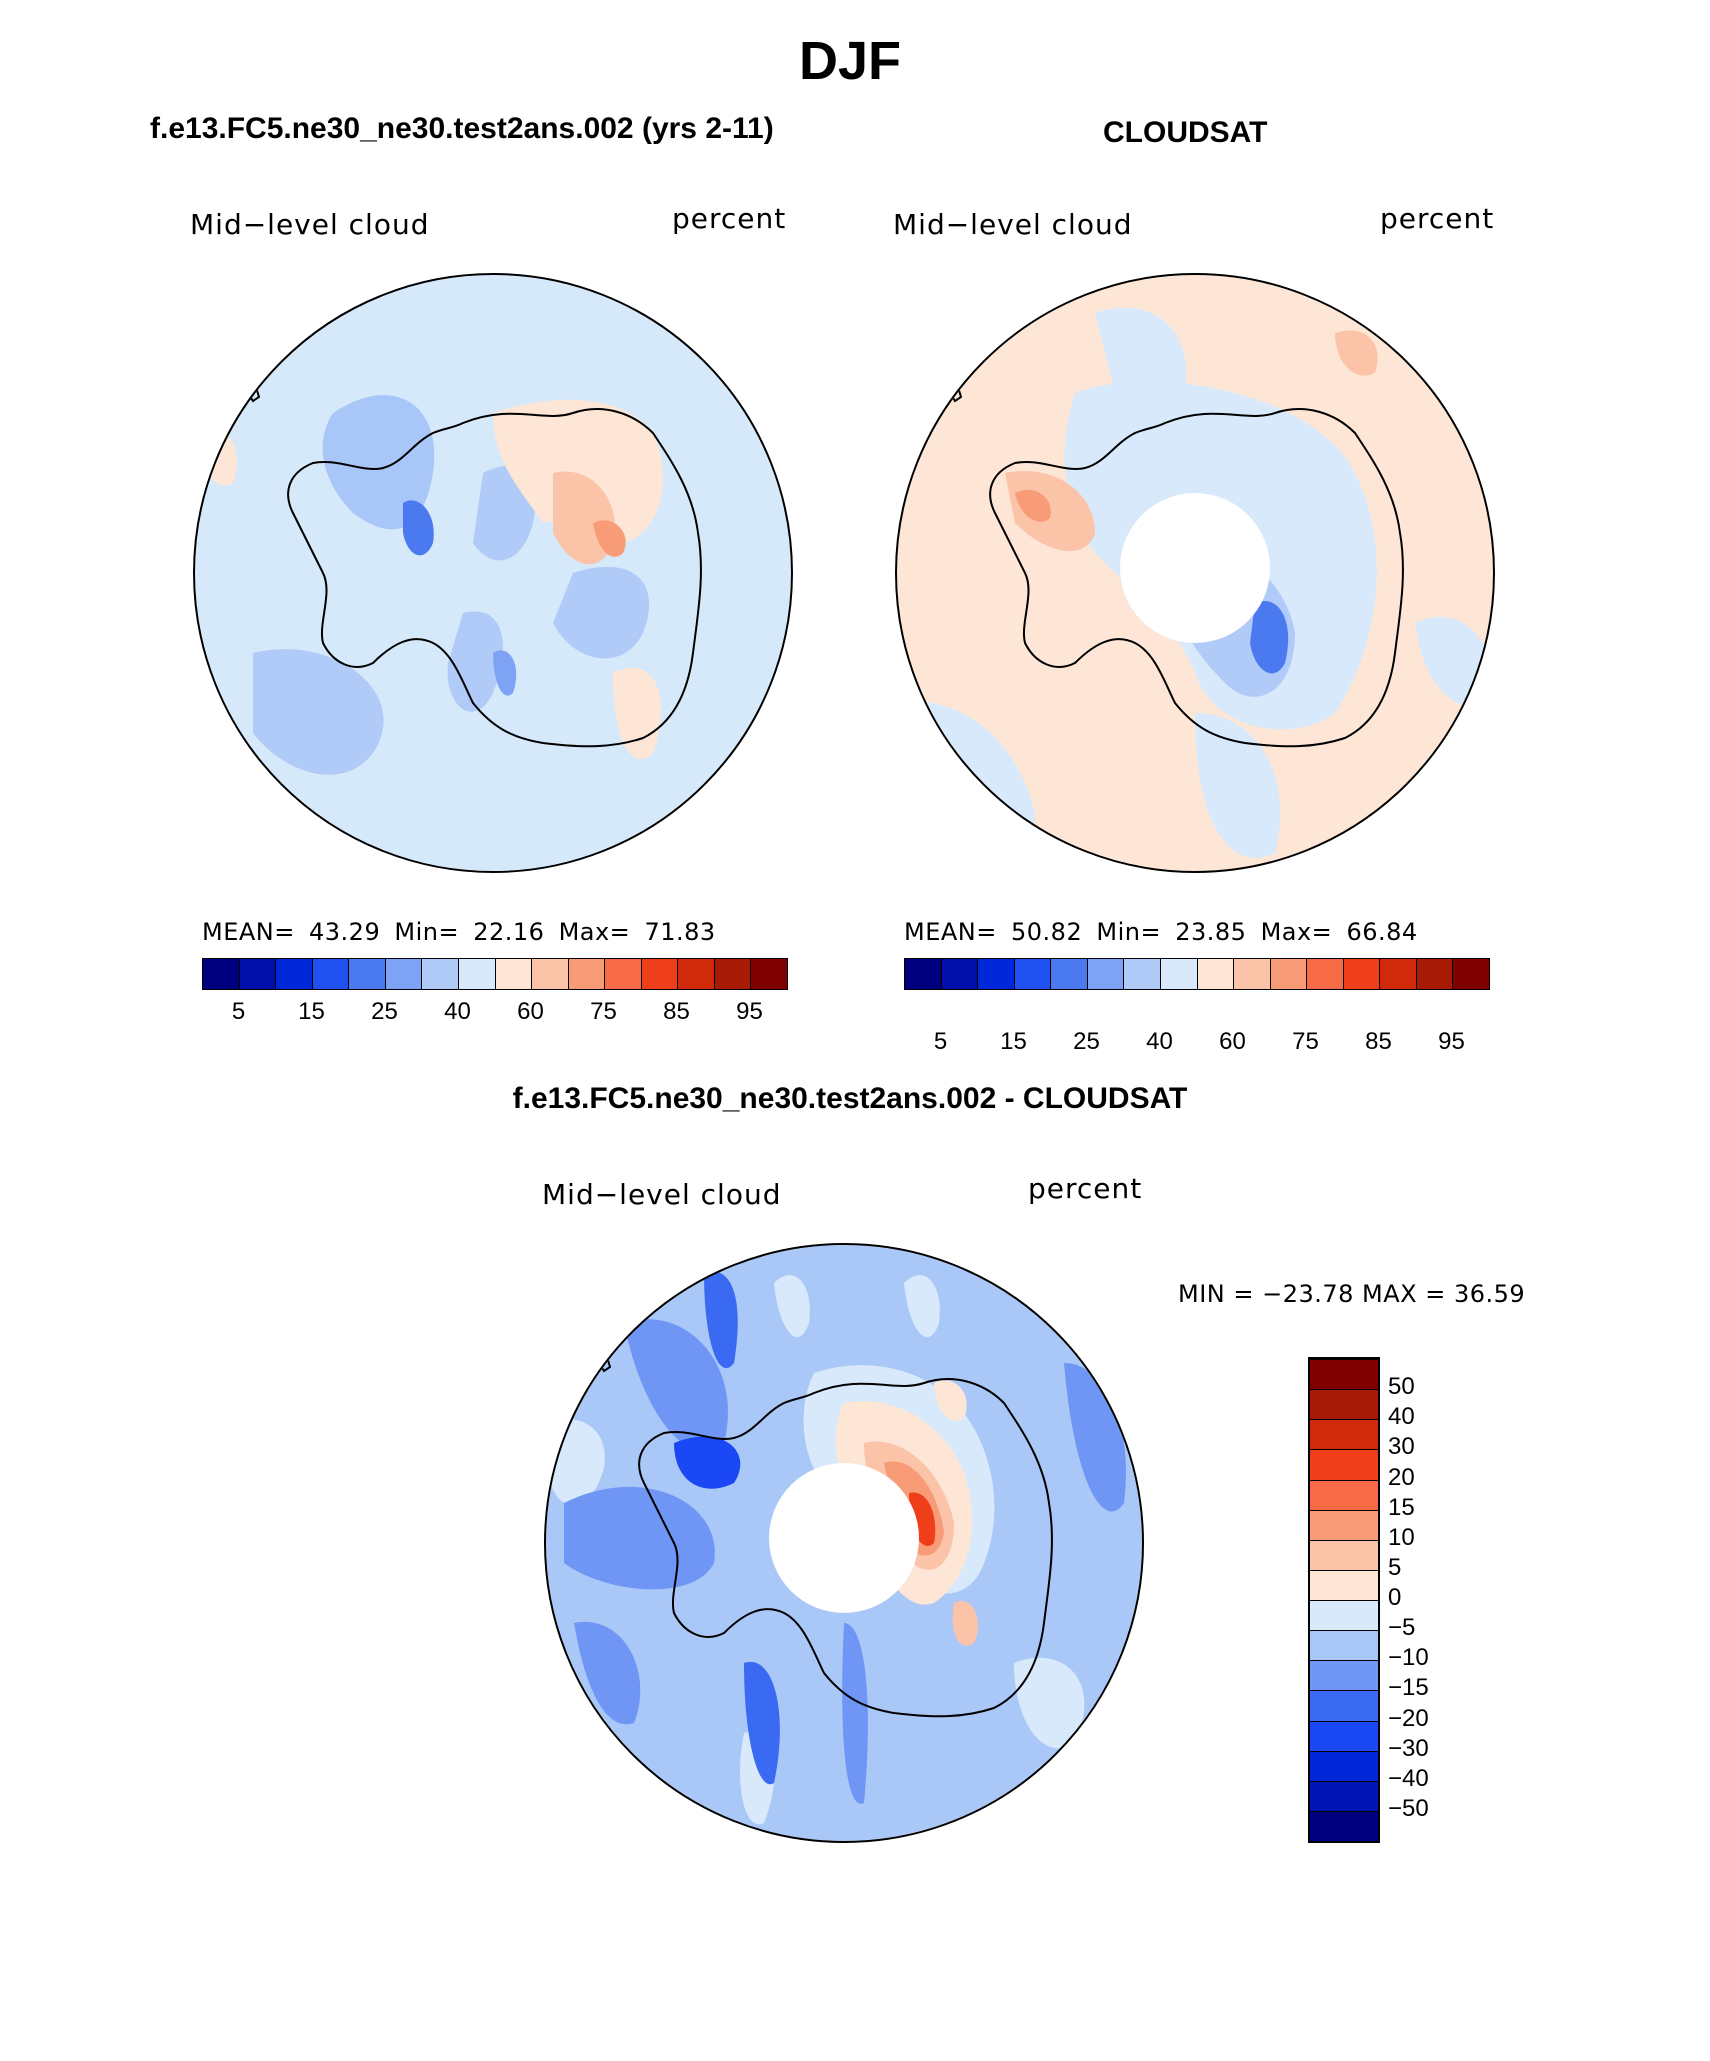 The image size is (1710, 2061). I want to click on max-value: 66.84, so click(1382, 932).